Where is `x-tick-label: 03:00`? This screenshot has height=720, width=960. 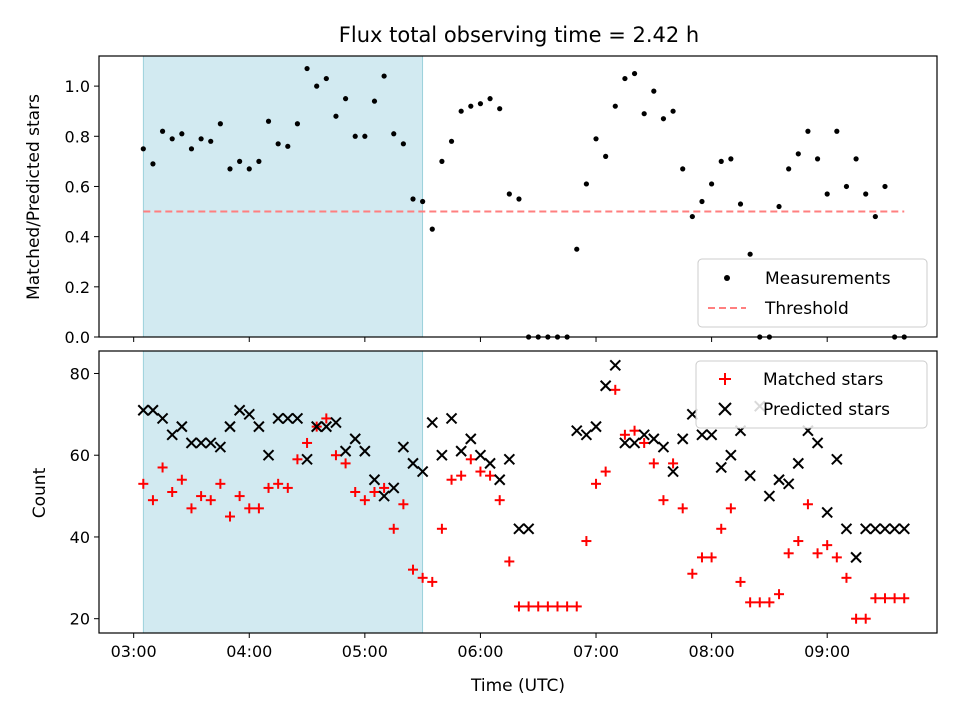 x-tick-label: 03:00 is located at coordinates (134, 651).